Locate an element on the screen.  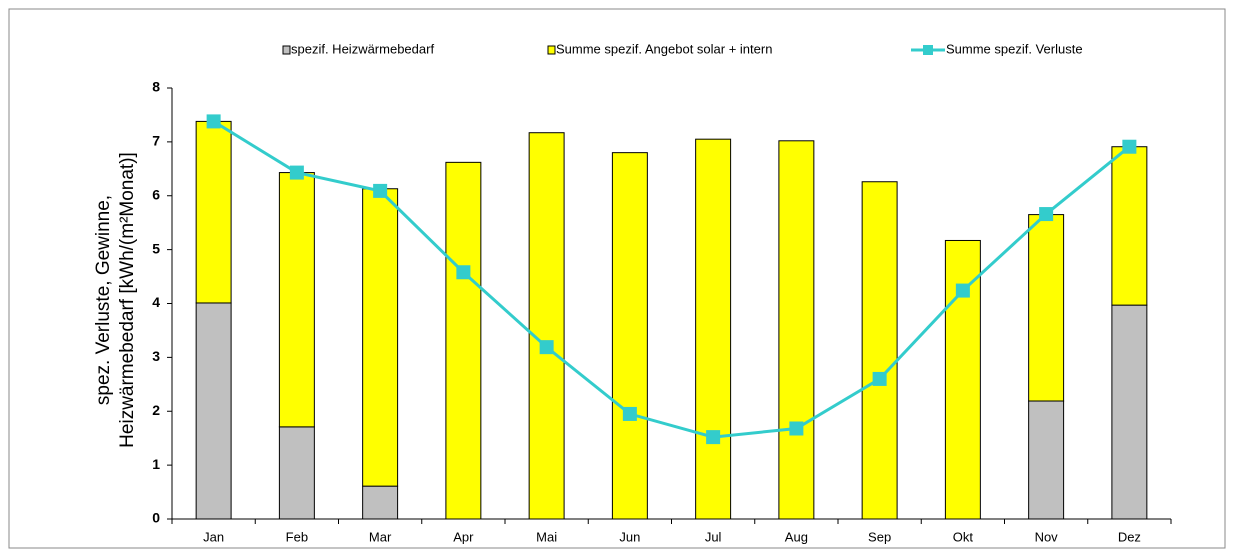
x-tick-label: Mai is located at coordinates (546, 536).